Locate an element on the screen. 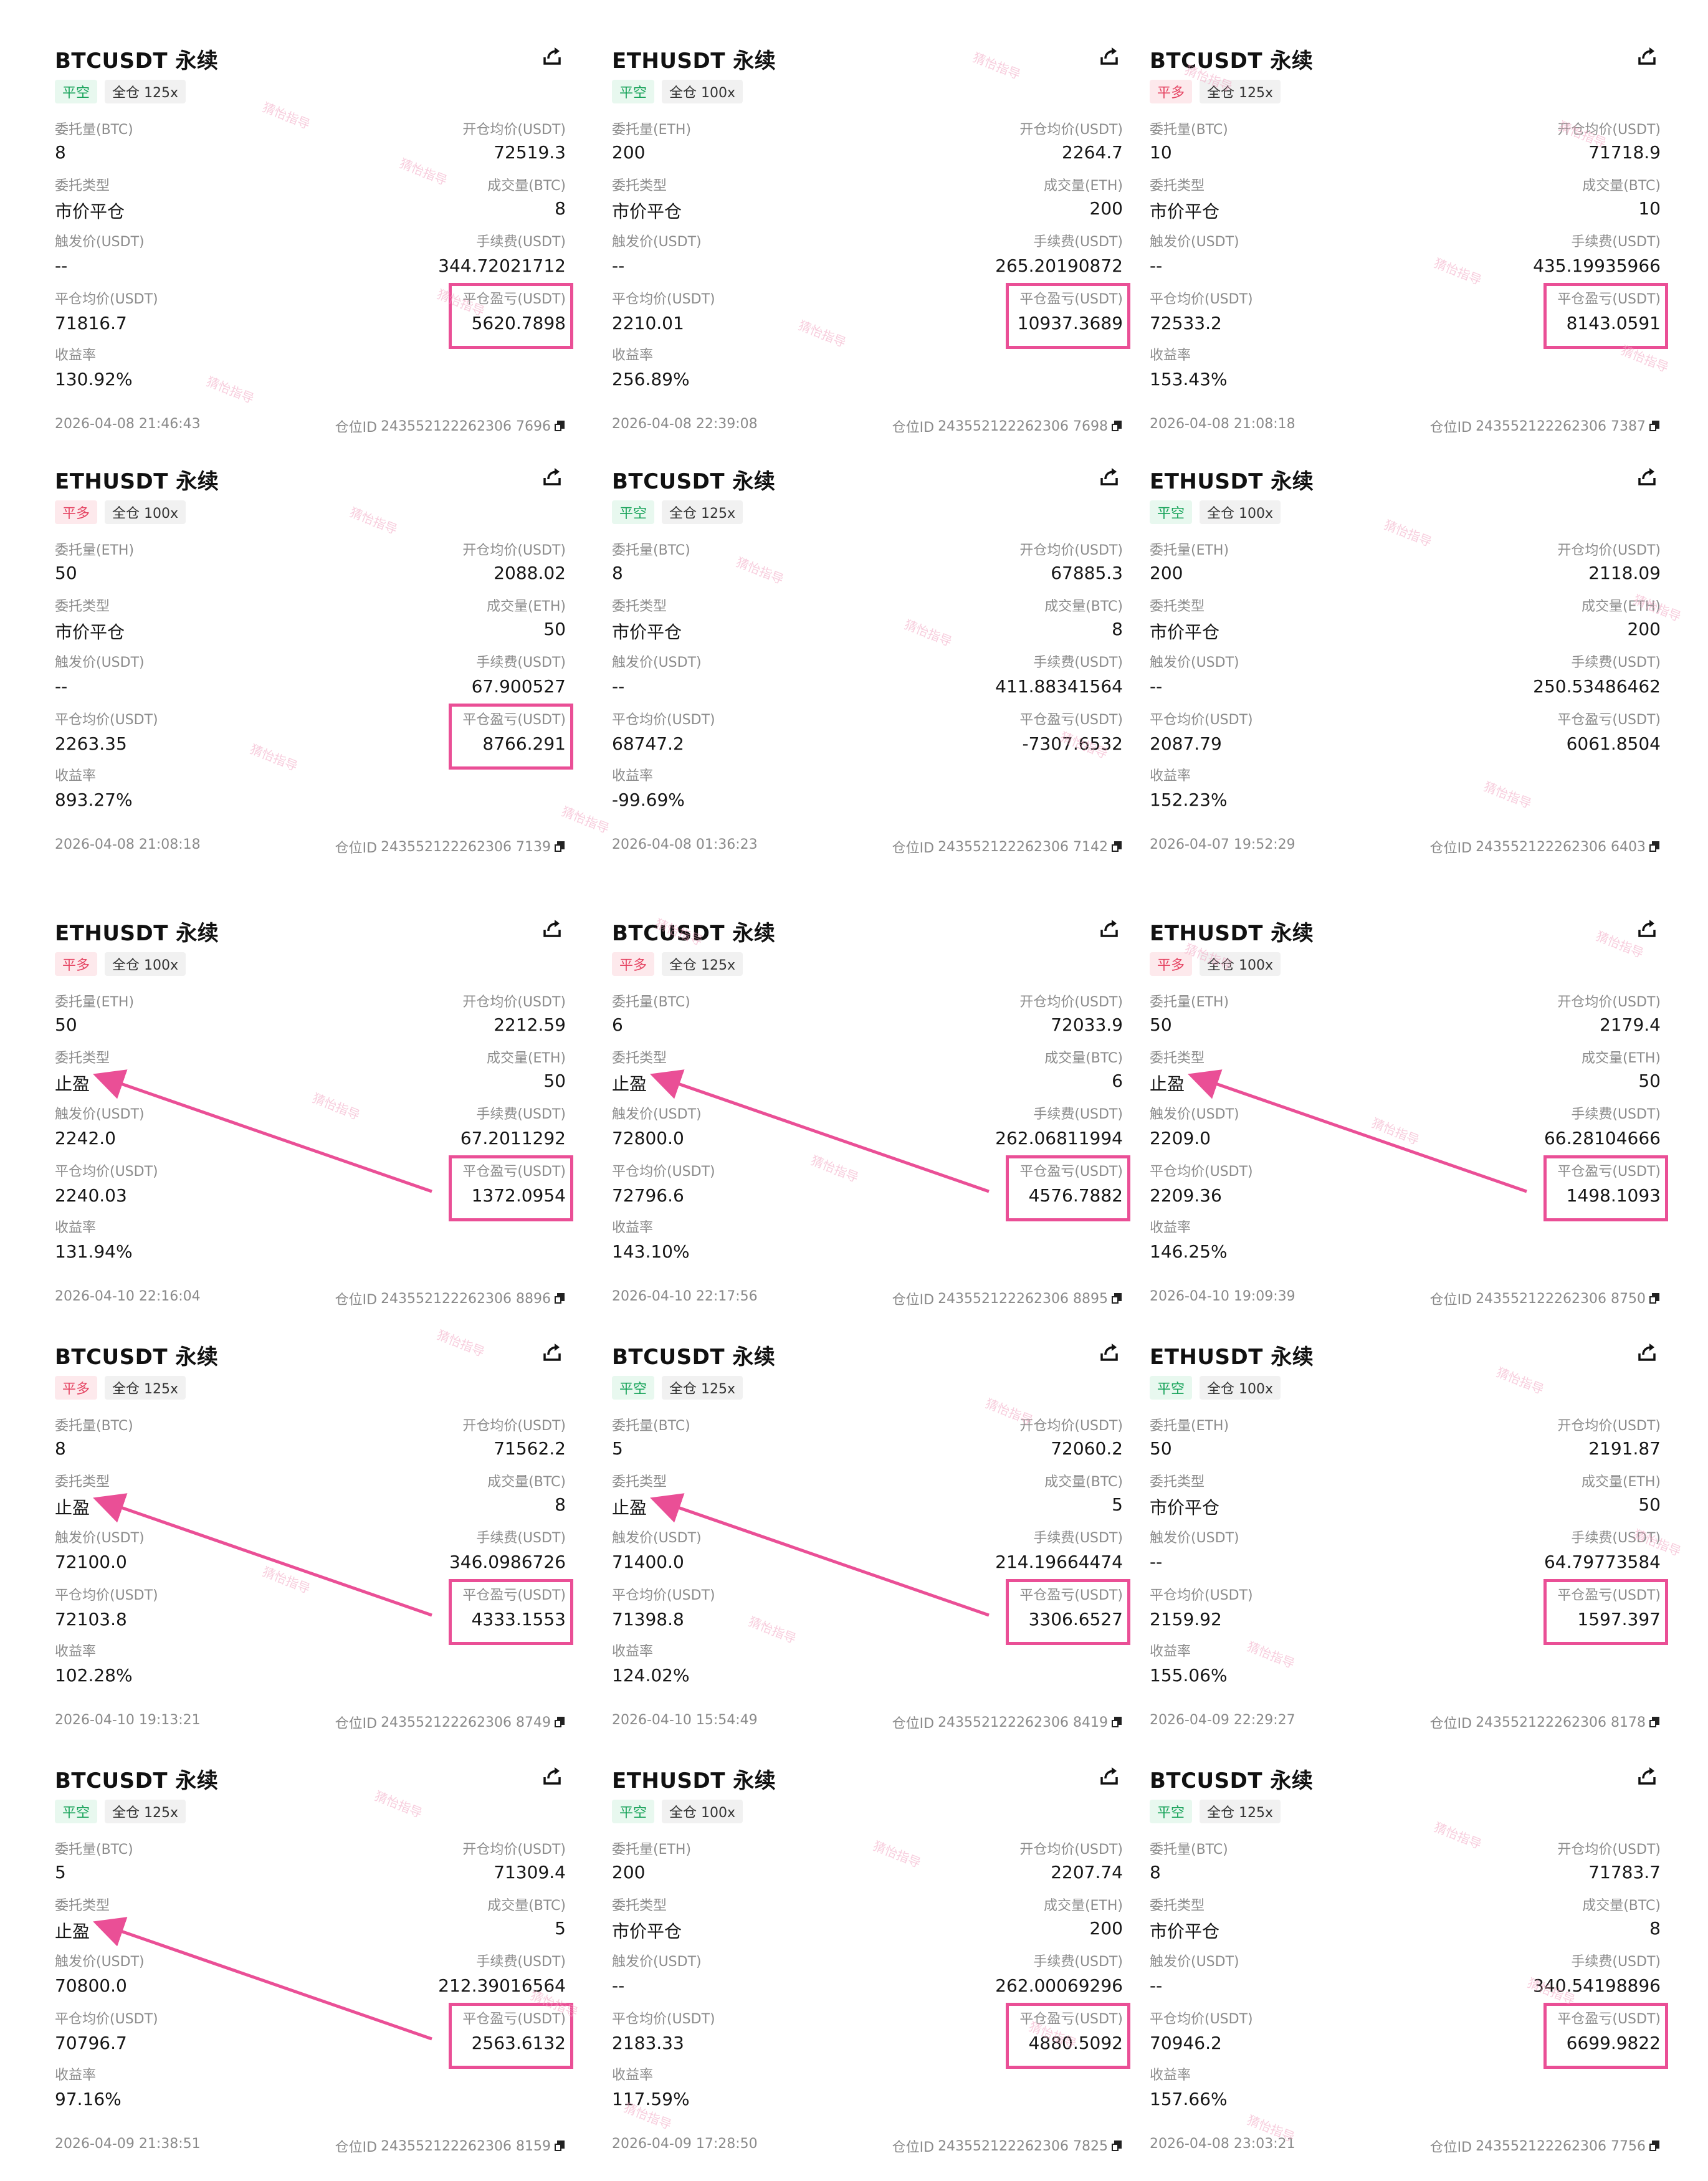  timestamp: 2026-04-10 19:09:39 is located at coordinates (1222, 1296).